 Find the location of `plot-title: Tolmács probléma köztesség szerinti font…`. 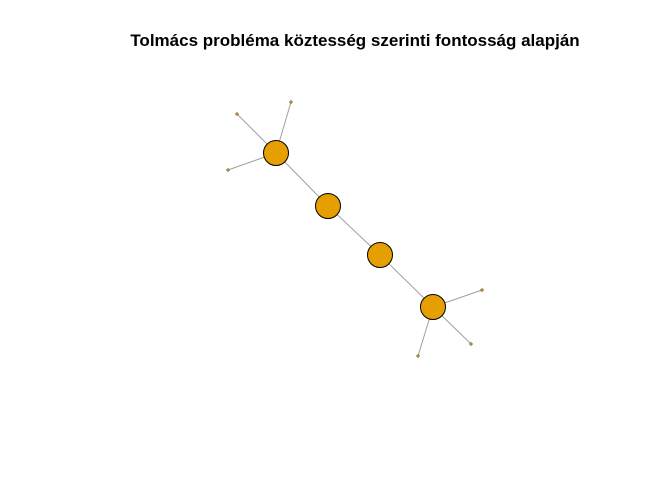

plot-title: Tolmács probléma köztesség szerinti font… is located at coordinates (355, 40).